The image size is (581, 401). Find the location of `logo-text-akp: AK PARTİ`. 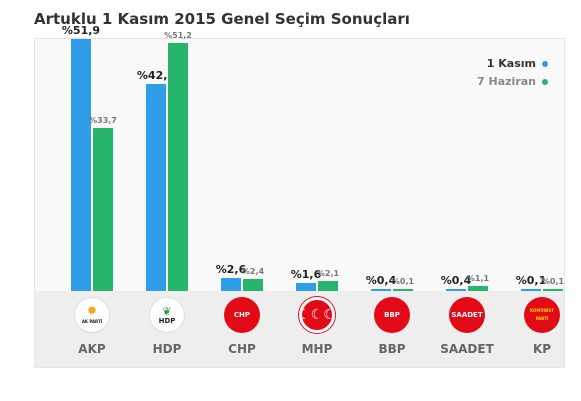

logo-text-akp: AK PARTİ is located at coordinates (92, 321).